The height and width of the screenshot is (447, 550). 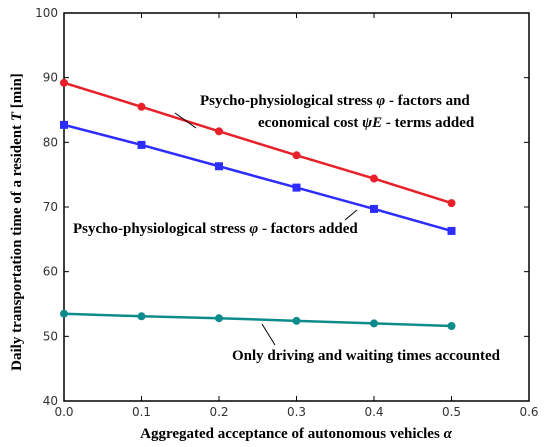 I want to click on x-tick-label: 0.4, so click(x=373, y=412).